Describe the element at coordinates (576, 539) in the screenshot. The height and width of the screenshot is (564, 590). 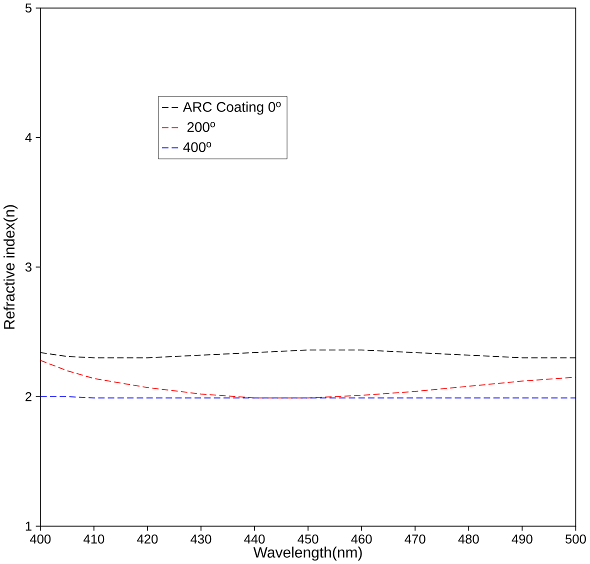
I see `x-tick-label: 500` at that location.